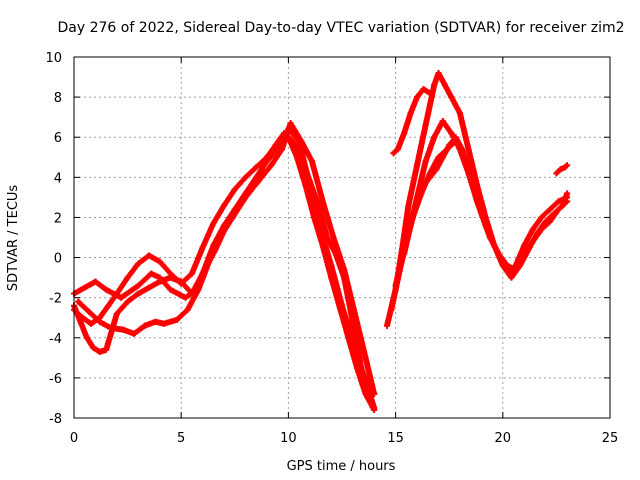 The image size is (640, 480). I want to click on y-tick-label: -2, so click(55, 299).